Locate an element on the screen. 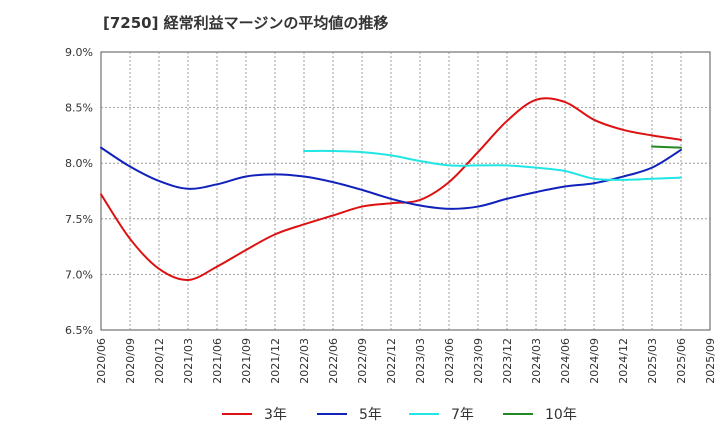  legend-label-1: 3年 is located at coordinates (275, 415).